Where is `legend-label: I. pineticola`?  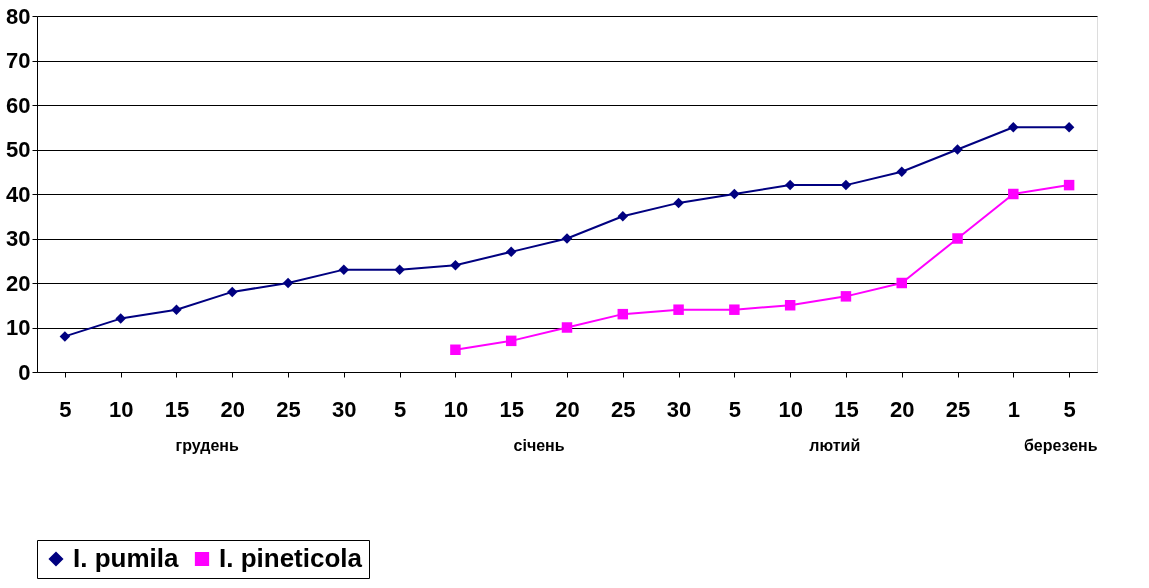
legend-label: I. pineticola is located at coordinates (291, 558).